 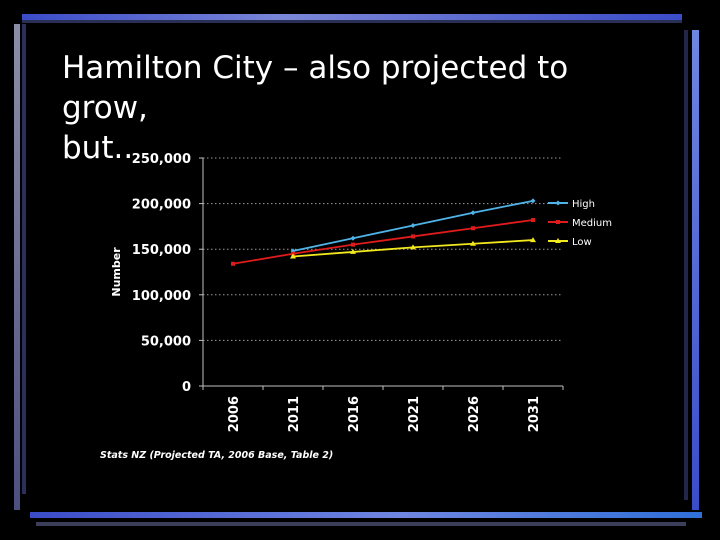 What do you see at coordinates (161, 159) in the screenshot?
I see `y-tick-label: 250,000` at bounding box center [161, 159].